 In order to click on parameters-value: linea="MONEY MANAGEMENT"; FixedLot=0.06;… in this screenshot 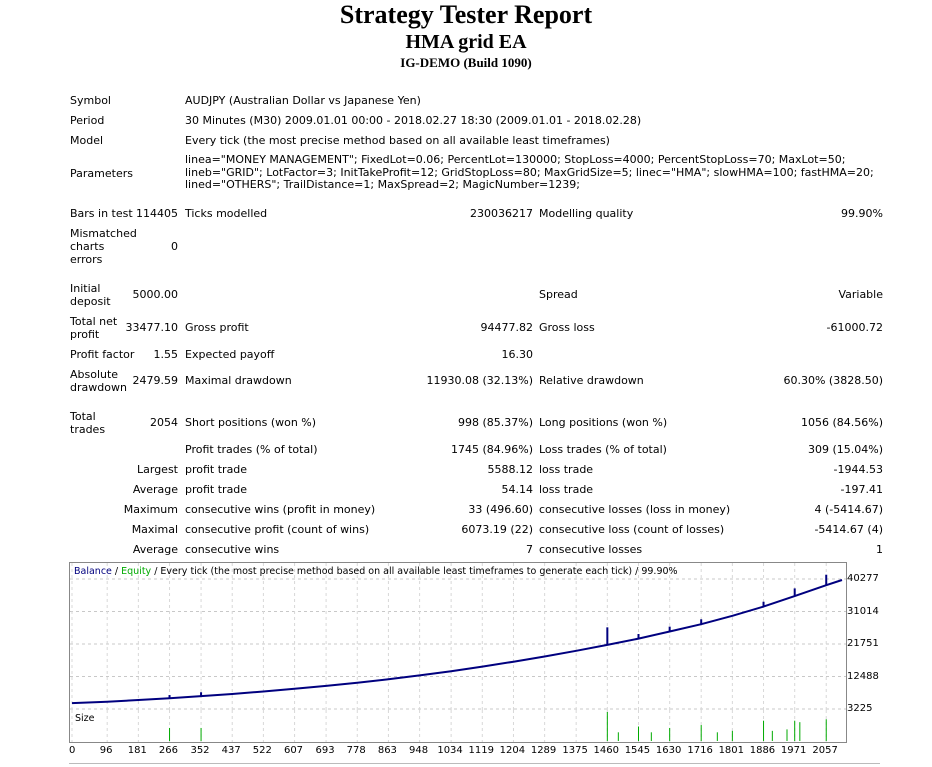, I will do `click(529, 172)`.